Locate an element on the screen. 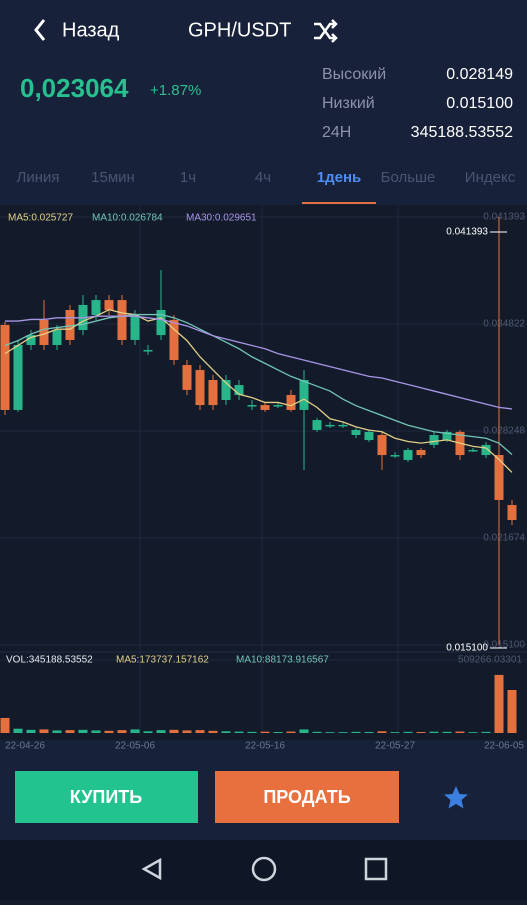  back-label: Назад is located at coordinates (91, 30).